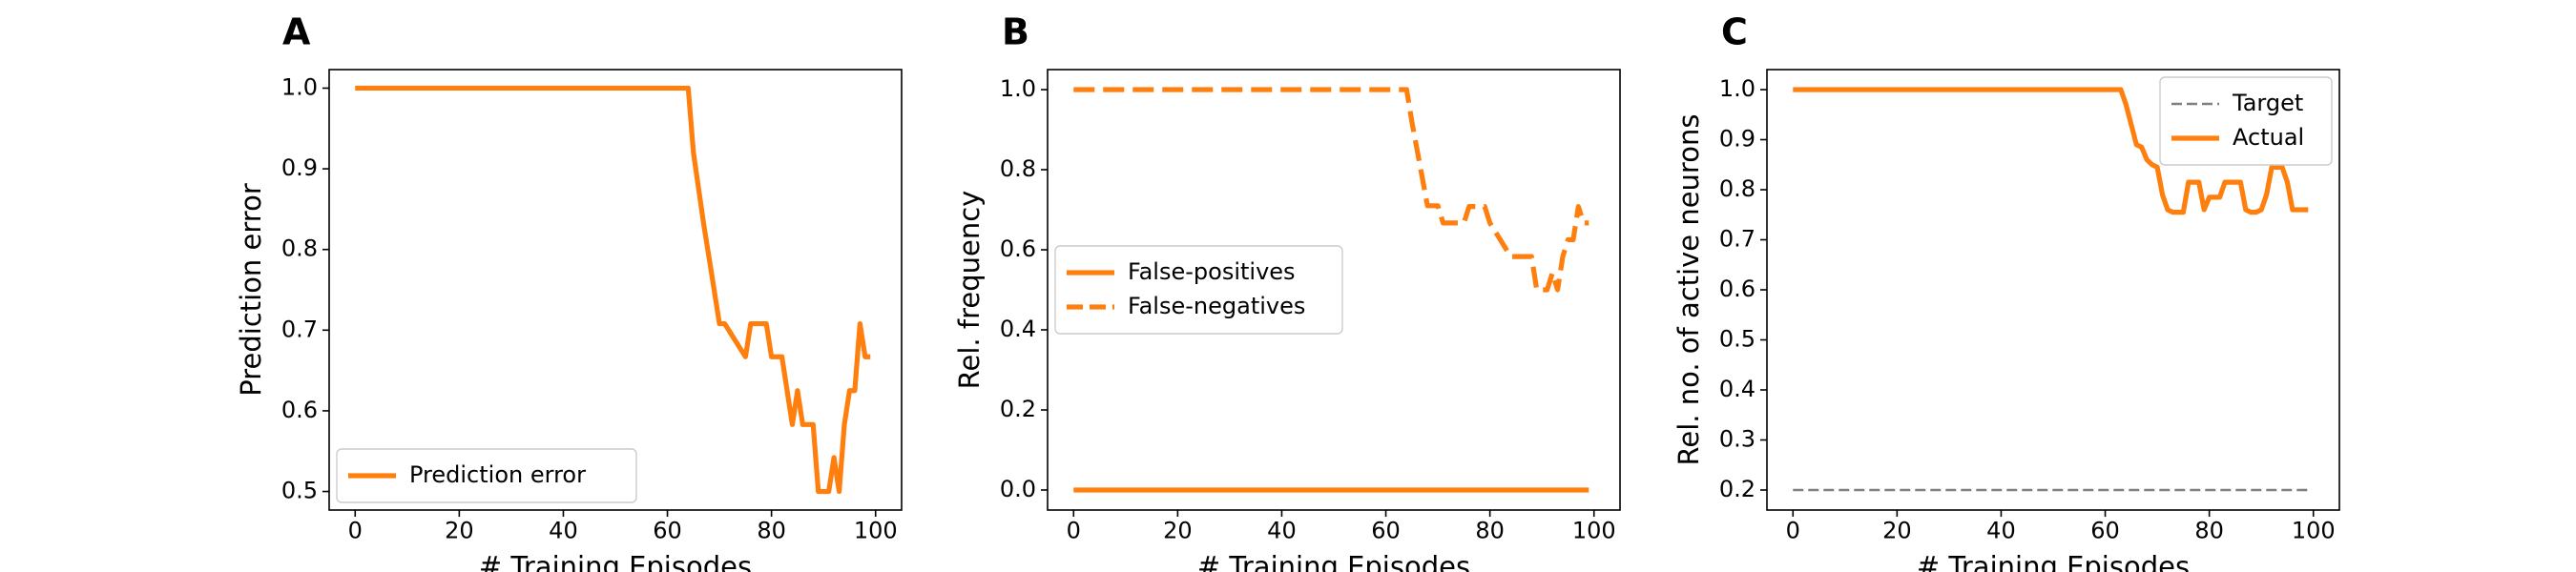 The width and height of the screenshot is (2576, 572). What do you see at coordinates (251, 290) in the screenshot?
I see `y-axis-label: Prediction error` at bounding box center [251, 290].